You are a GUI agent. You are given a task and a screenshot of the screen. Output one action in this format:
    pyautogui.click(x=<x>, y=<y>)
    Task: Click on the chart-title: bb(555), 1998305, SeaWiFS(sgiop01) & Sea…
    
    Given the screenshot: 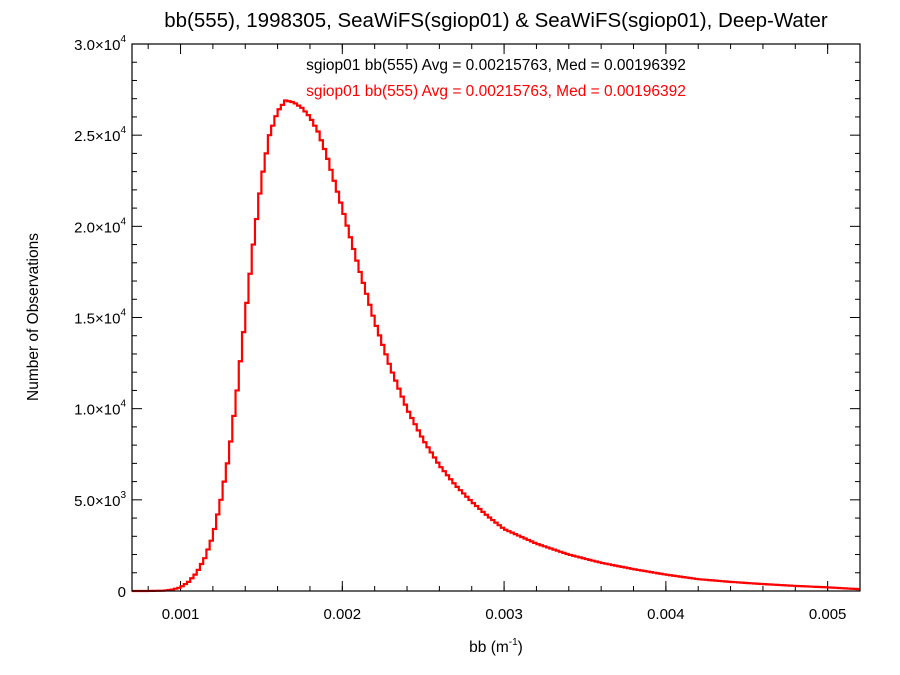 What is the action you would take?
    pyautogui.click(x=496, y=20)
    